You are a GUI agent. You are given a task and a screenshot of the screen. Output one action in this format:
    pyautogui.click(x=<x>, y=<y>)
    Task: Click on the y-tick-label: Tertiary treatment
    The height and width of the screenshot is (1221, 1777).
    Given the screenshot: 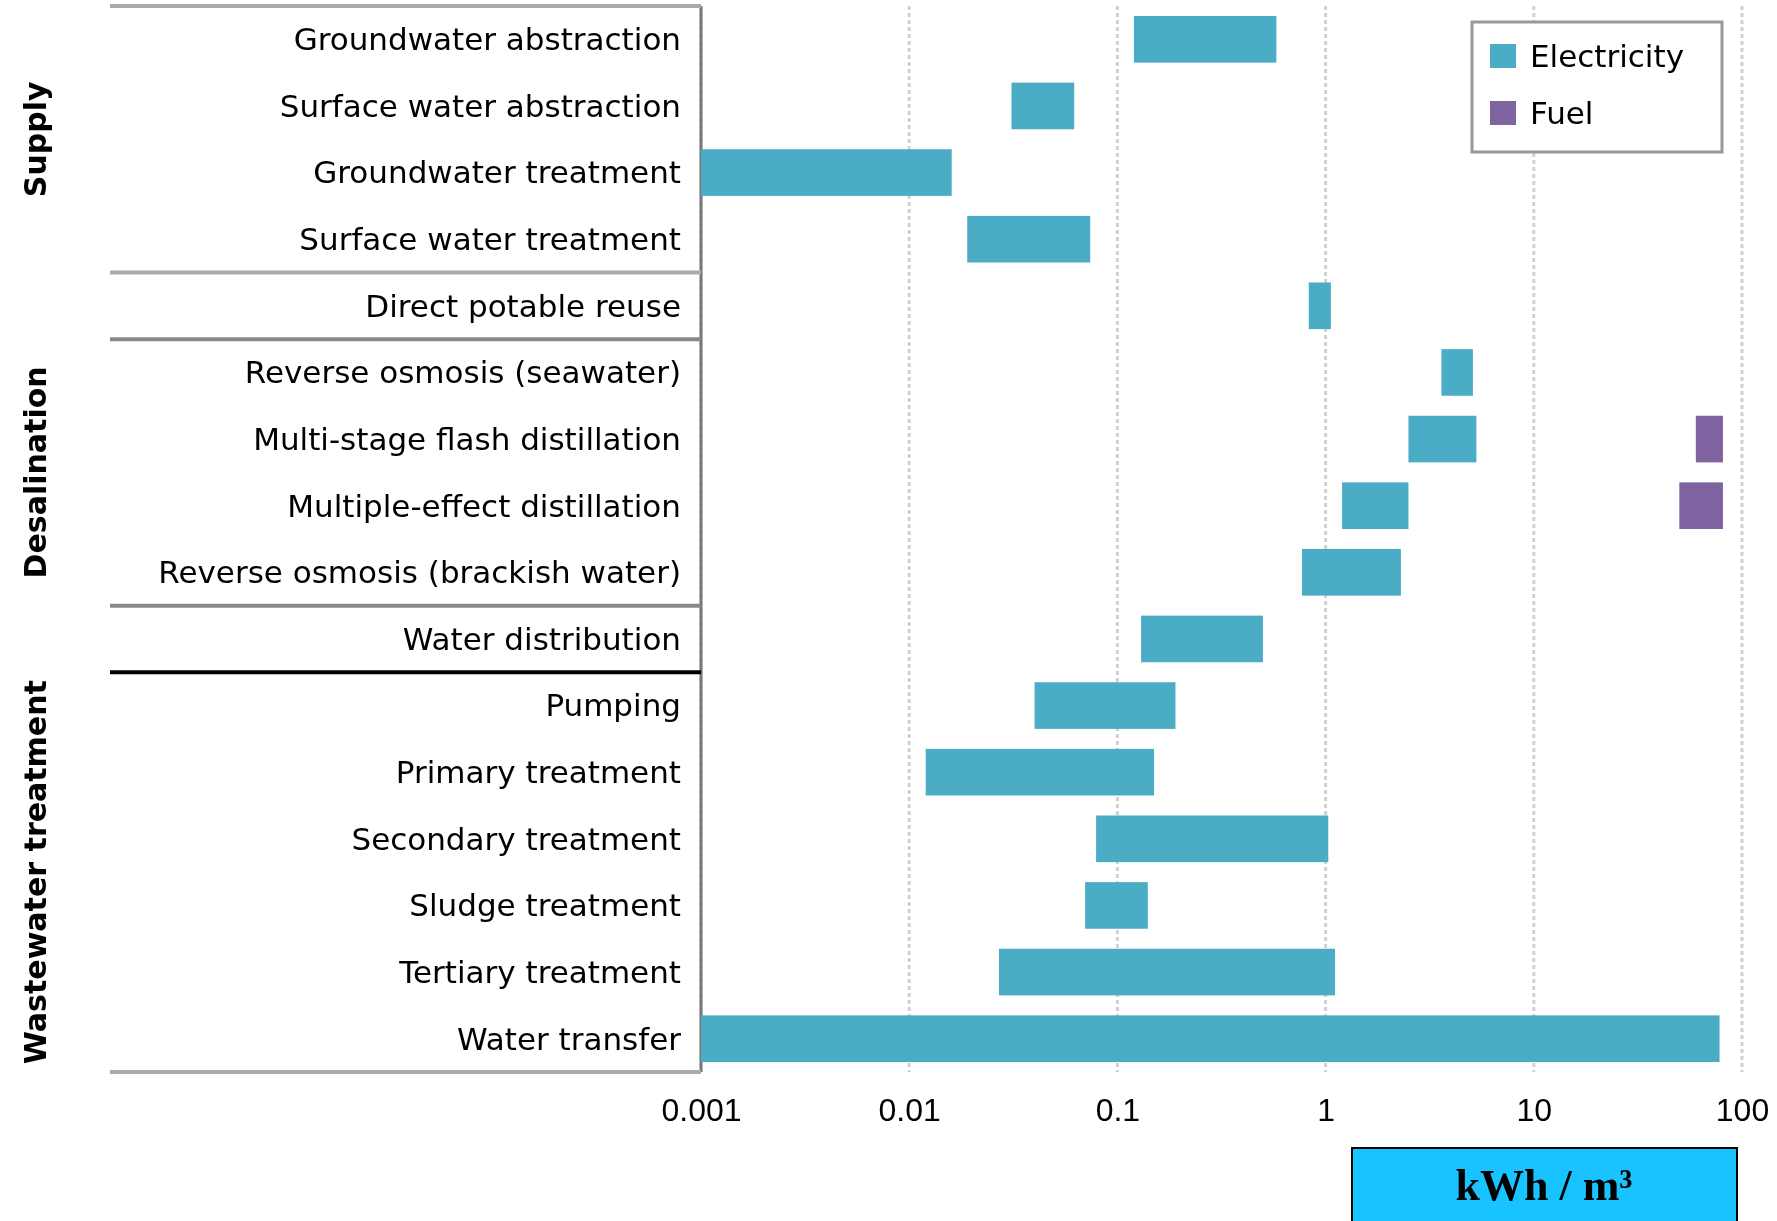 What is the action you would take?
    pyautogui.click(x=539, y=971)
    